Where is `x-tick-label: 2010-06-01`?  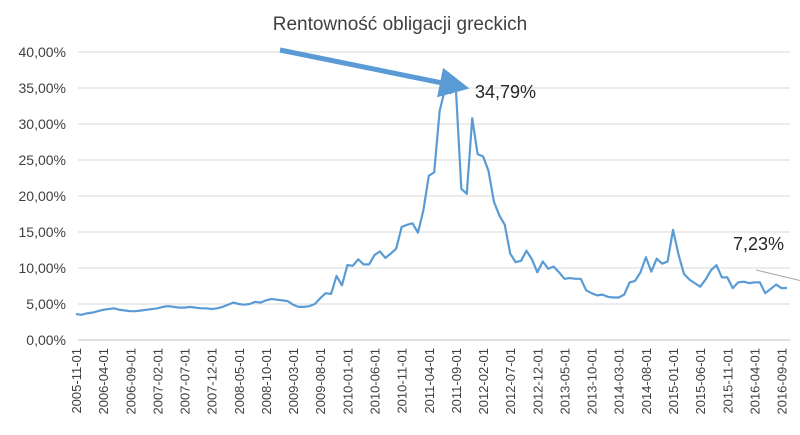 x-tick-label: 2010-06-01 is located at coordinates (375, 381).